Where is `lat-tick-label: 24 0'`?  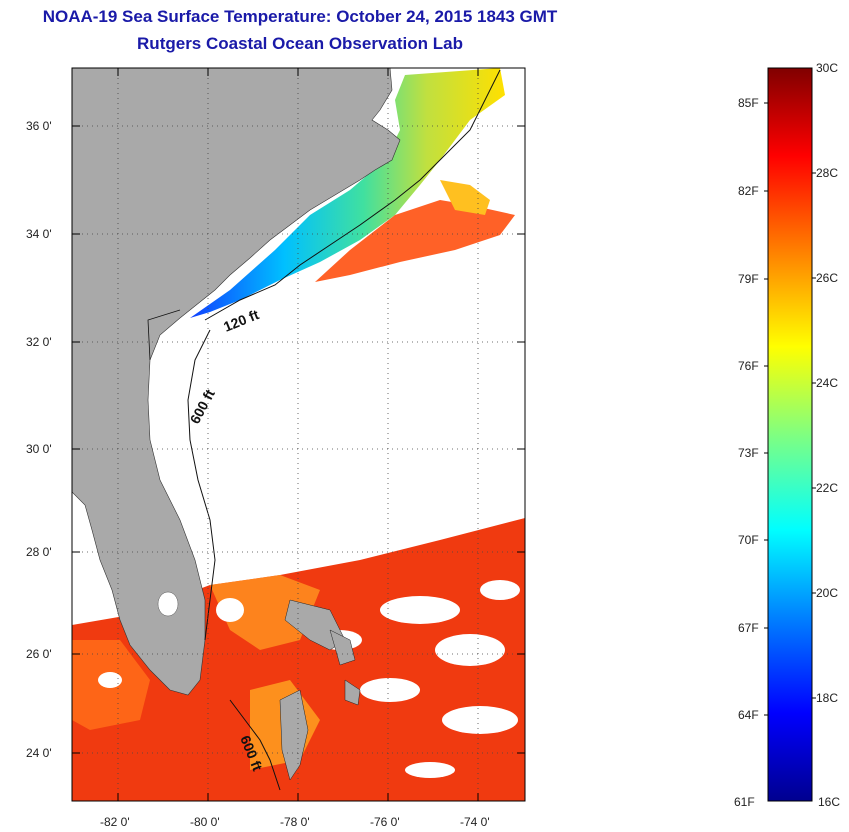
lat-tick-label: 24 0' is located at coordinates (39, 753).